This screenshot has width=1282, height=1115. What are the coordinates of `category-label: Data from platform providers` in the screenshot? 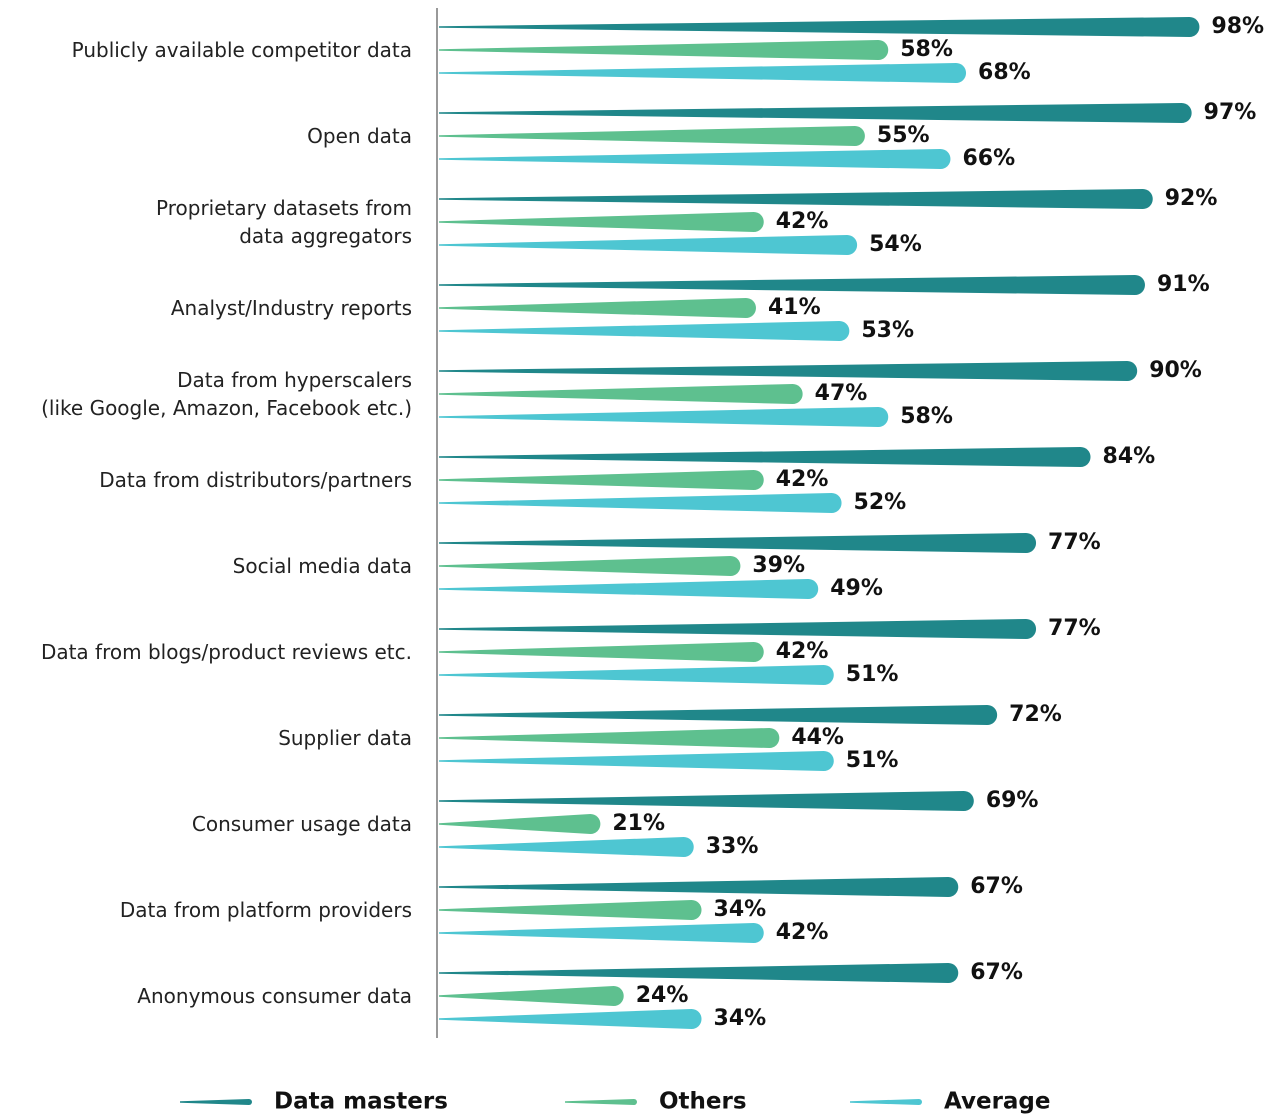 It's located at (265, 910).